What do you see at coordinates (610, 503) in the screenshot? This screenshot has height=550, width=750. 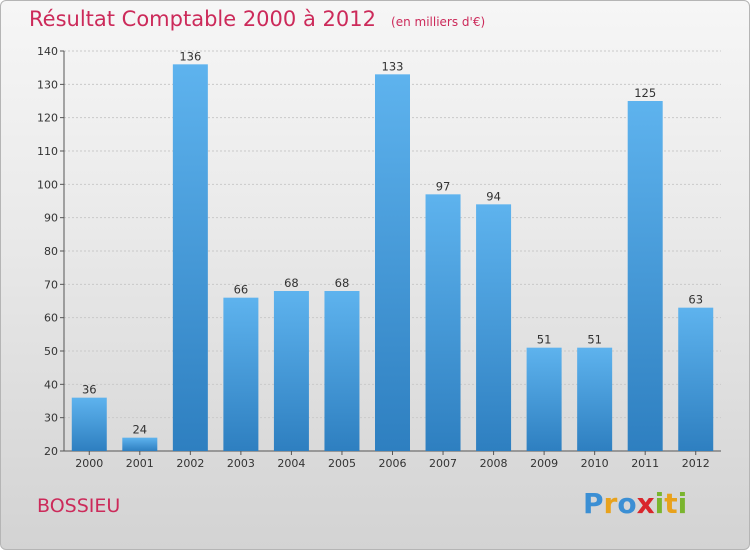 I see `logo-letter: r` at bounding box center [610, 503].